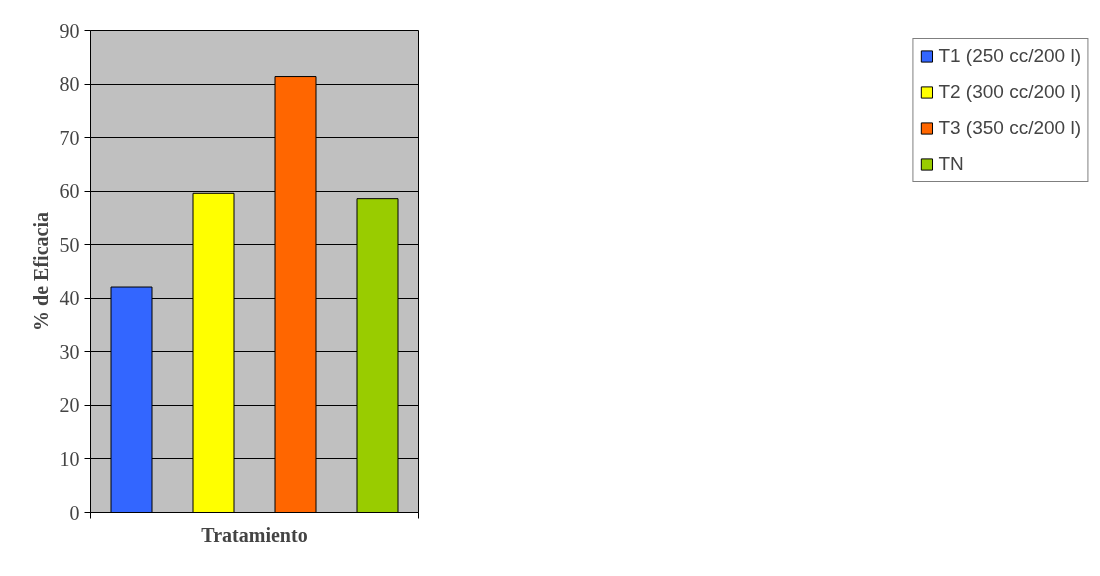  What do you see at coordinates (69, 191) in the screenshot?
I see `y-tick-label: 60` at bounding box center [69, 191].